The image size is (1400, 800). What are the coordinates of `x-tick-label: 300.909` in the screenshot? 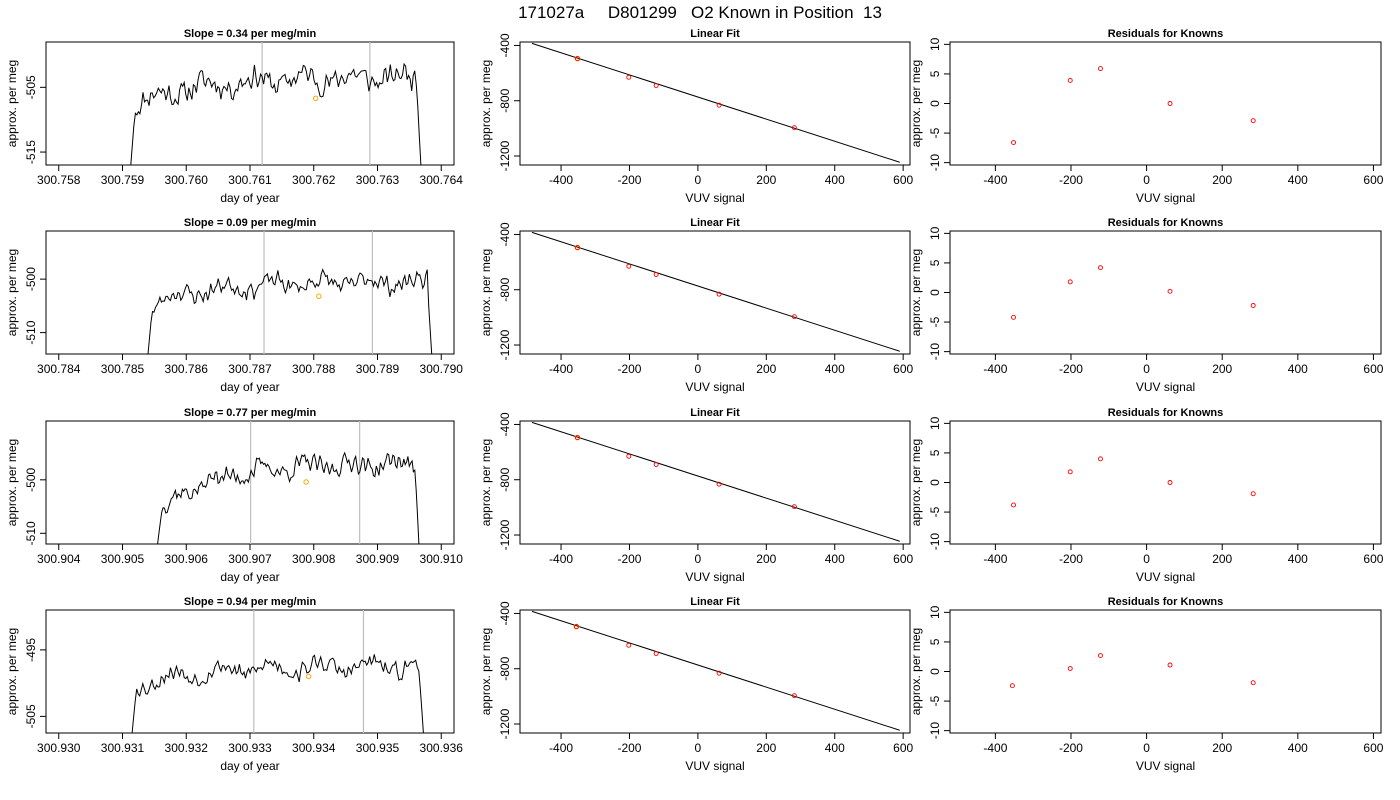 It's located at (378, 559).